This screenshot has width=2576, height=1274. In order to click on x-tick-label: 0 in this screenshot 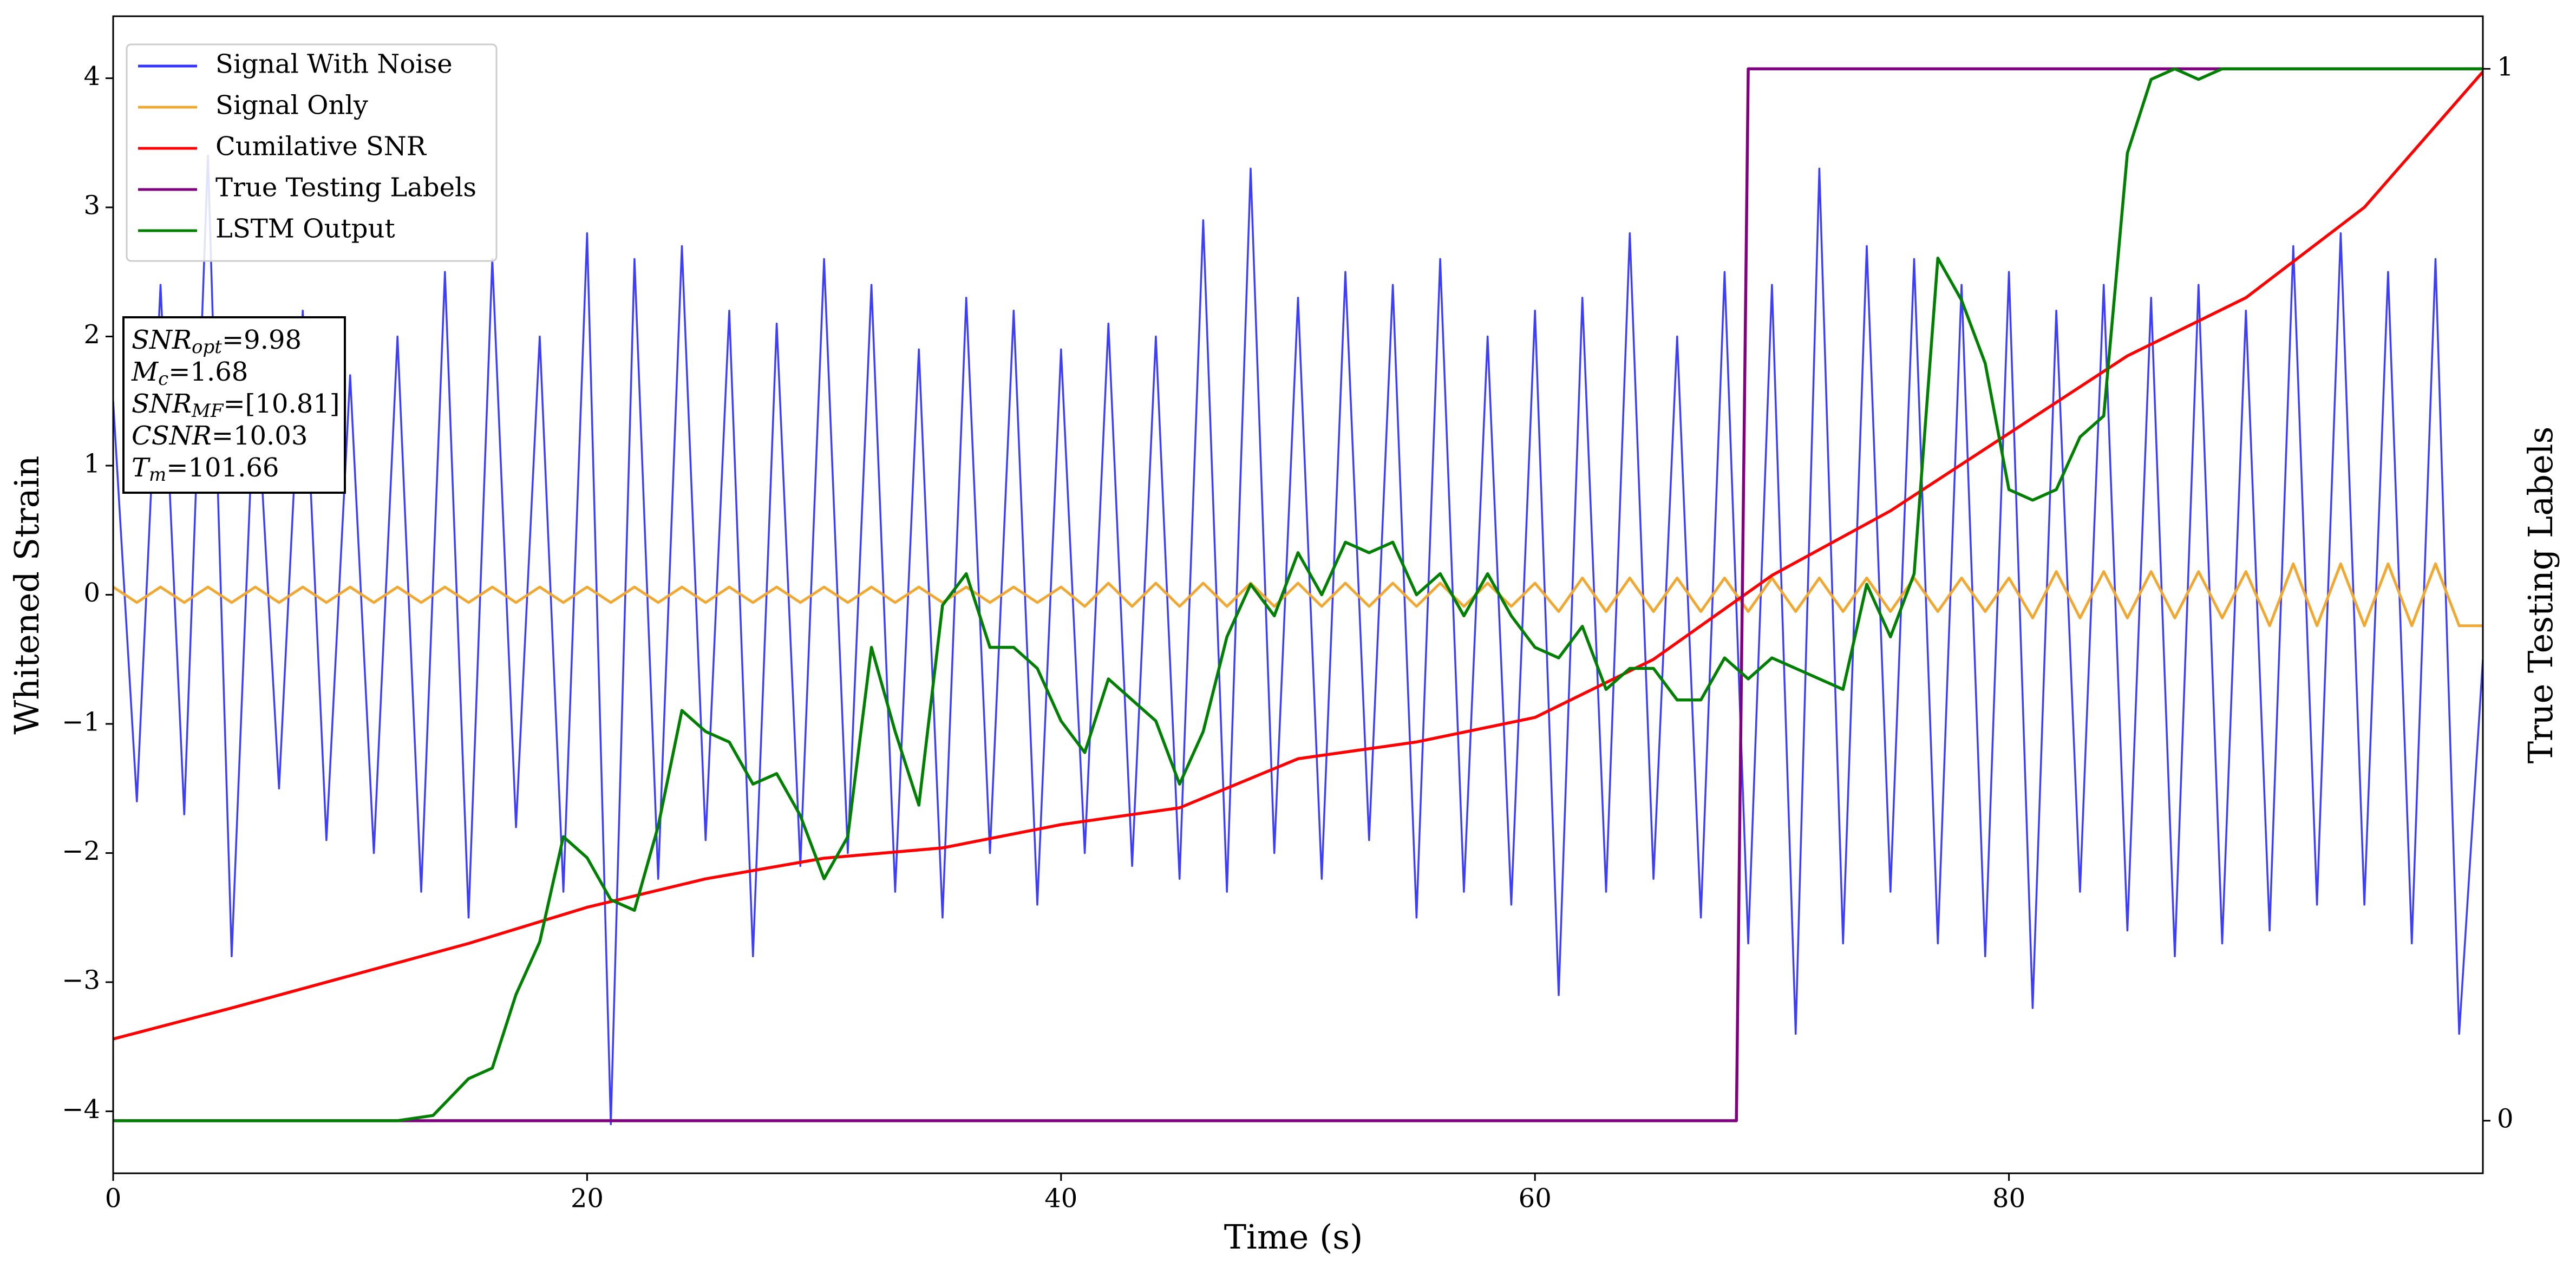, I will do `click(113, 1199)`.